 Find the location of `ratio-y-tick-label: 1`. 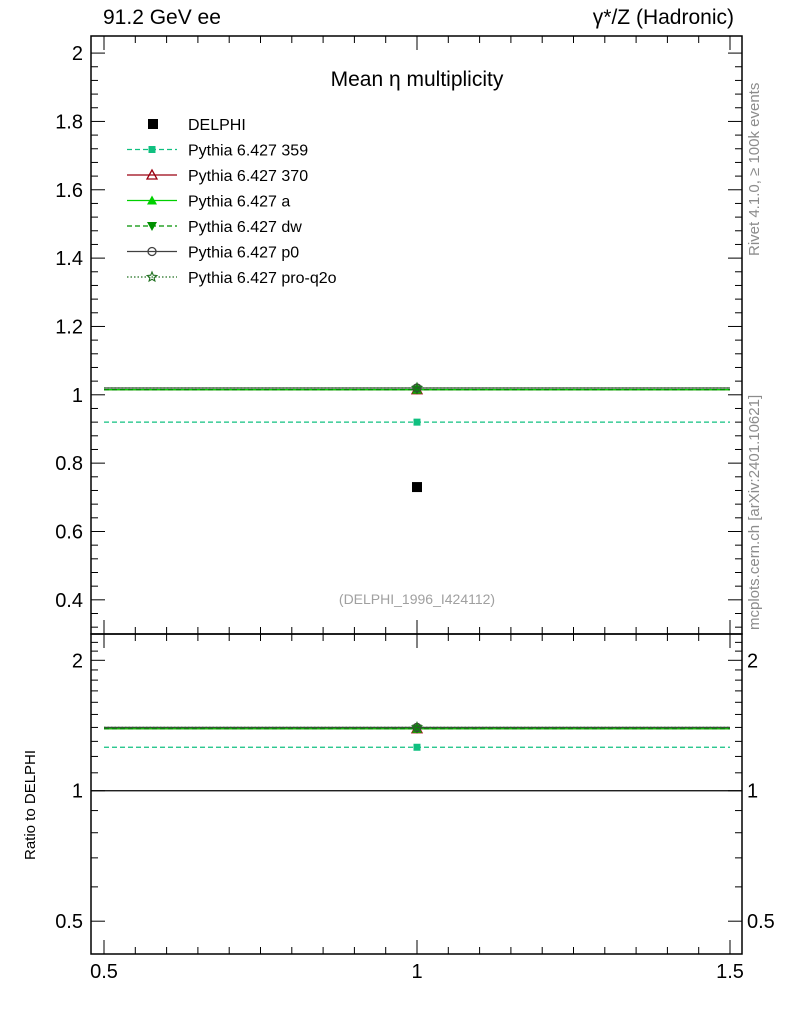

ratio-y-tick-label: 1 is located at coordinates (77, 792).